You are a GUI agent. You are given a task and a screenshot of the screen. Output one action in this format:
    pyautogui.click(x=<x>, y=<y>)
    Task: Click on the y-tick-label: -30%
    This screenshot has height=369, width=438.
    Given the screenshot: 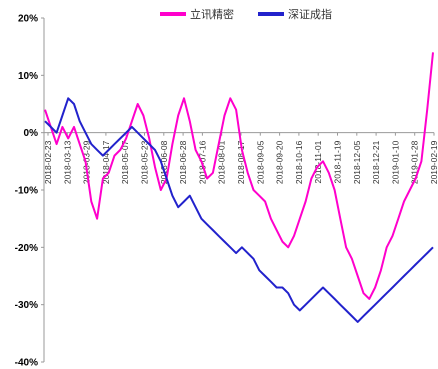 What is the action you would take?
    pyautogui.click(x=26, y=305)
    